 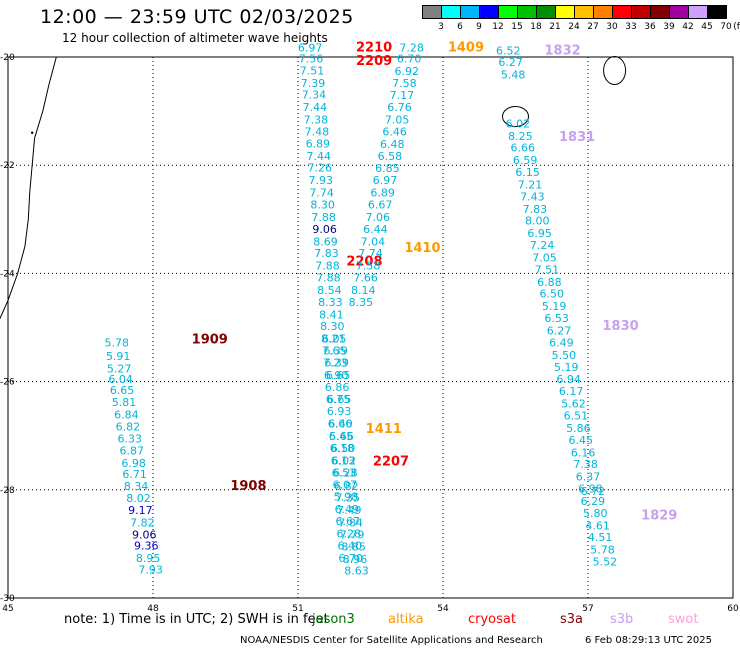 I want to click on wave-height-label: 7.21, so click(x=530, y=184).